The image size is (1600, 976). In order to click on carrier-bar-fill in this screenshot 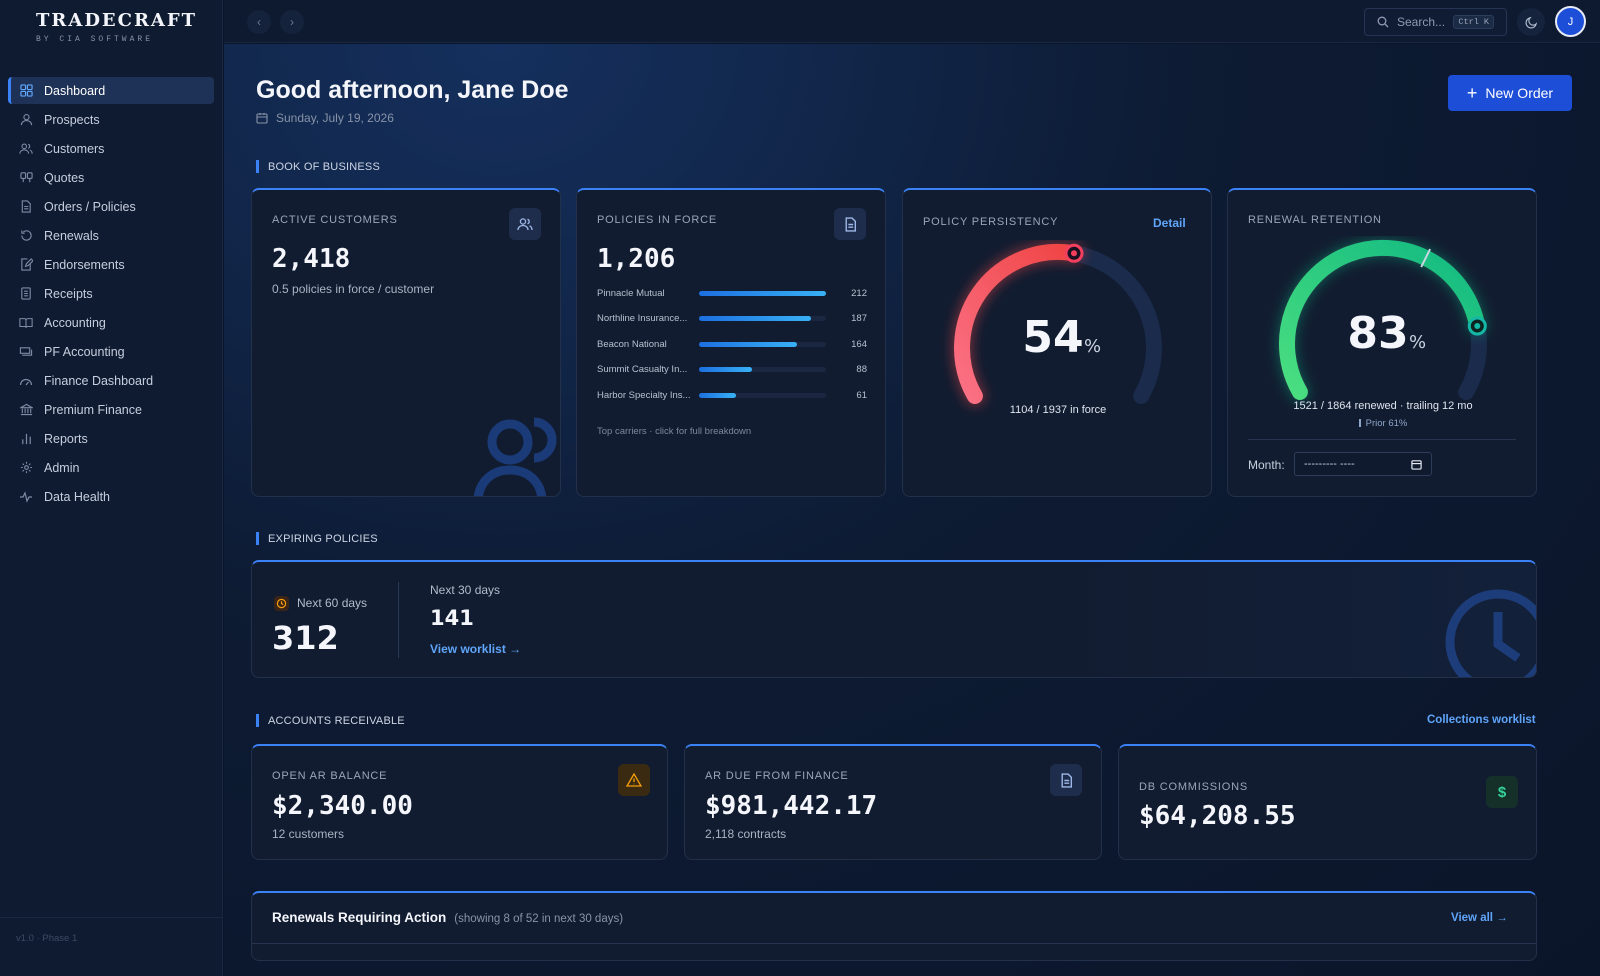, I will do `click(725, 369)`.